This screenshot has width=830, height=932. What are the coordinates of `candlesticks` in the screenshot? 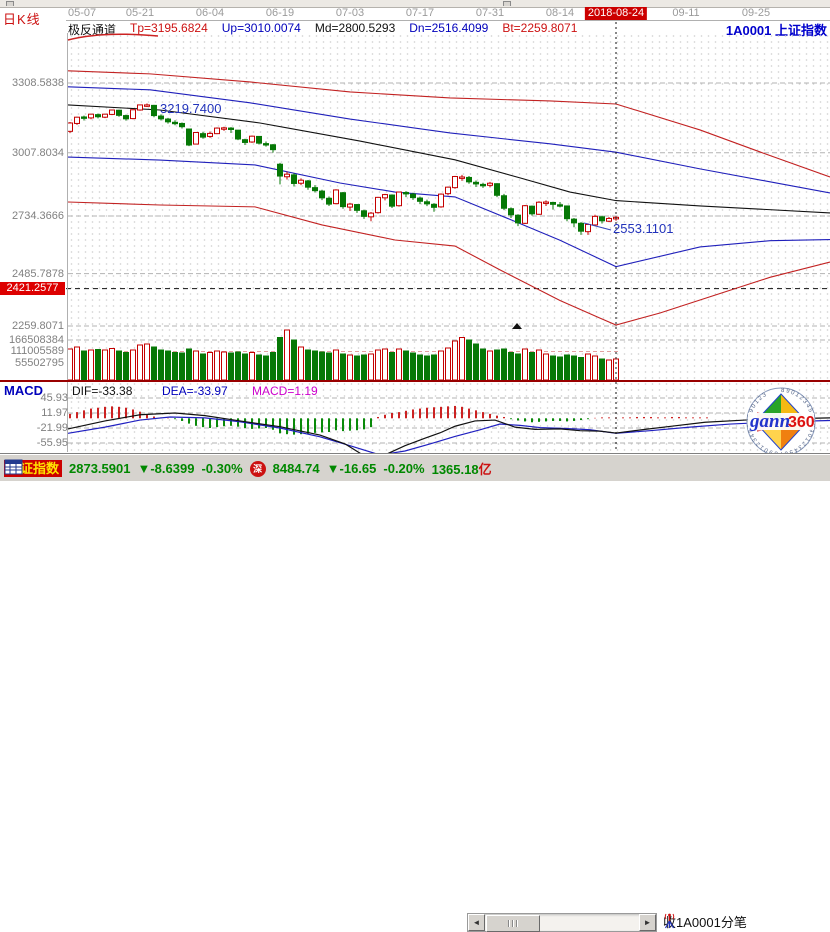 It's located at (343, 169).